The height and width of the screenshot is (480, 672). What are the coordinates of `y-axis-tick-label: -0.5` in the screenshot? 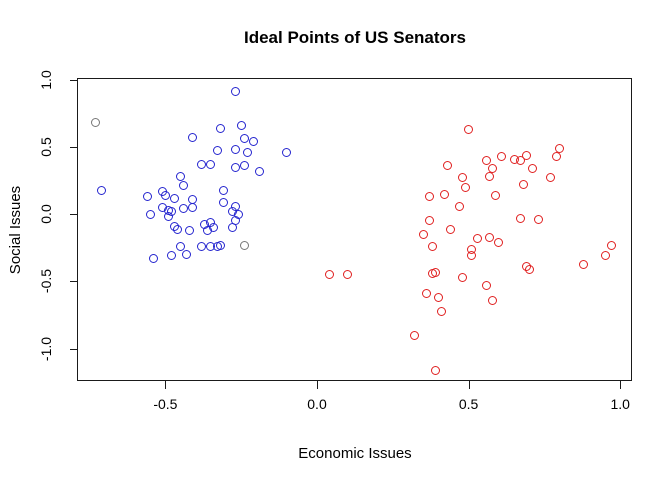 It's located at (46, 281).